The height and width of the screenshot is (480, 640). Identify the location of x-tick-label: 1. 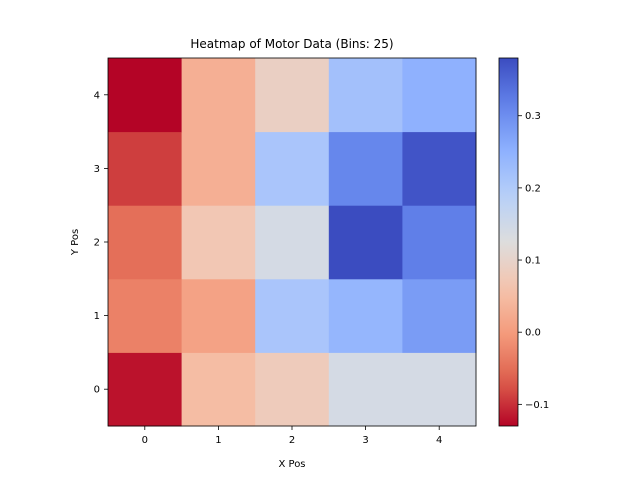
(218, 440).